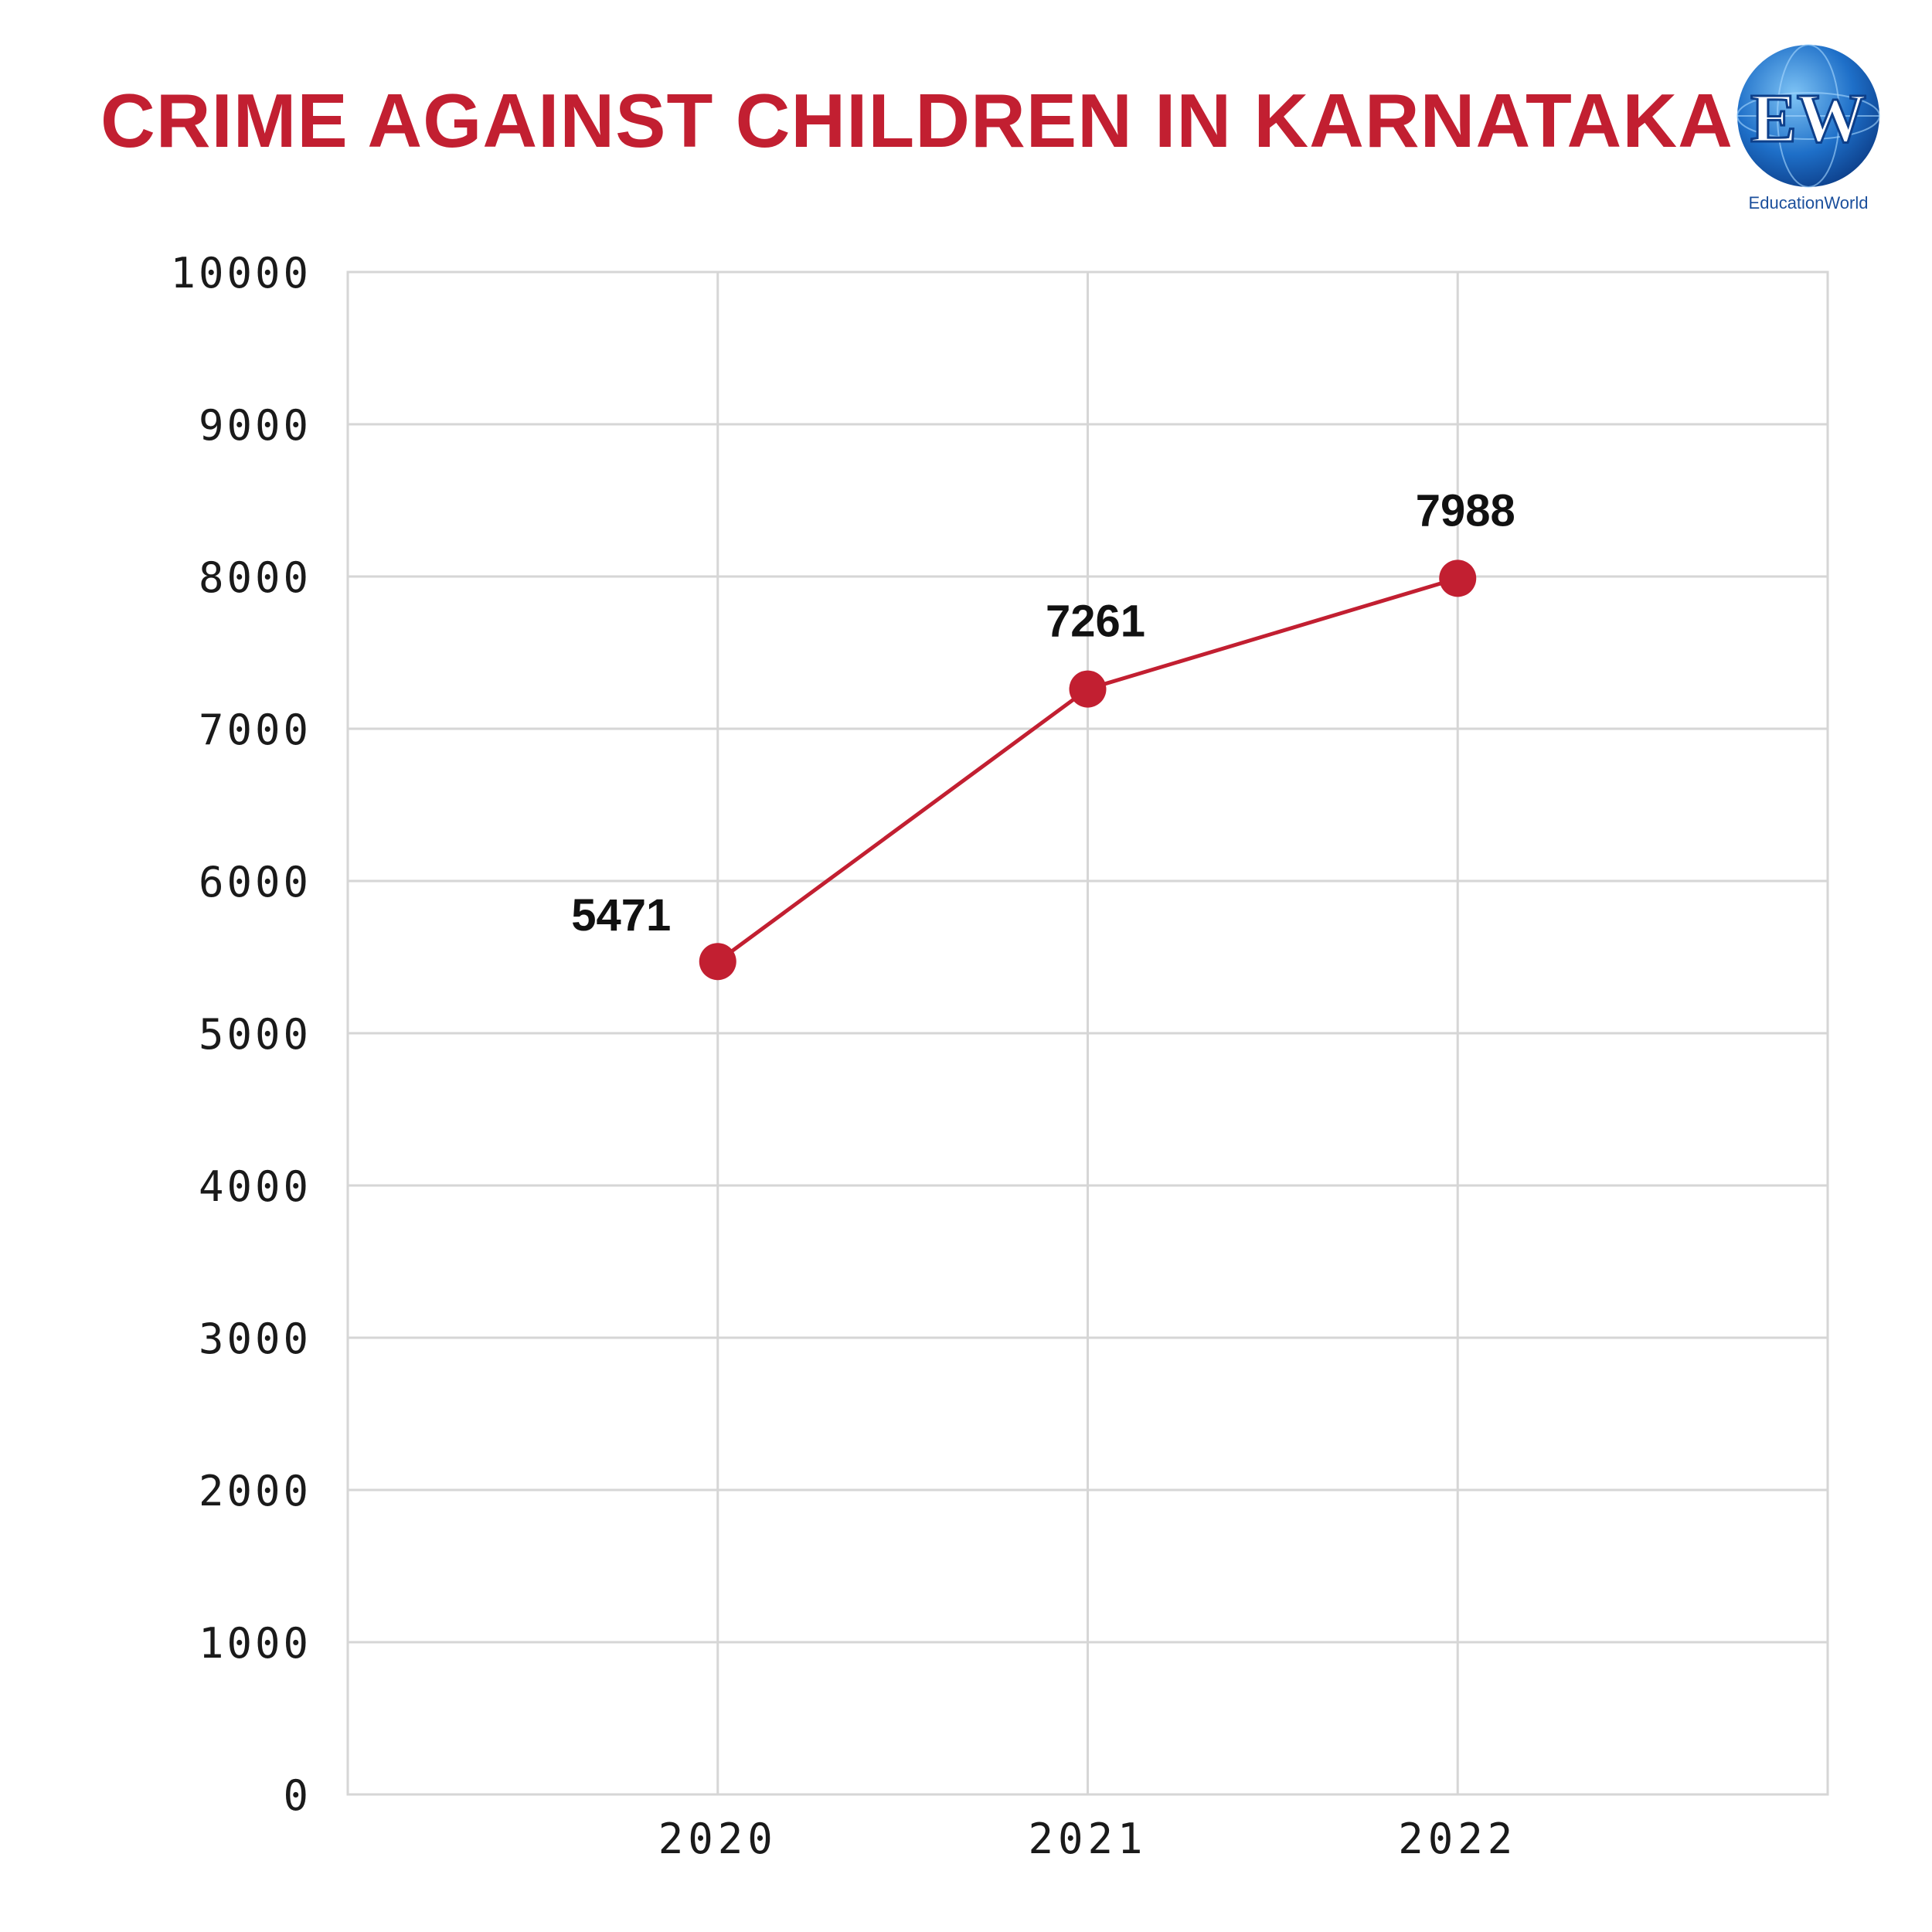 The image size is (1932, 1932). What do you see at coordinates (255, 730) in the screenshot?
I see `y-tick-label: 7000` at bounding box center [255, 730].